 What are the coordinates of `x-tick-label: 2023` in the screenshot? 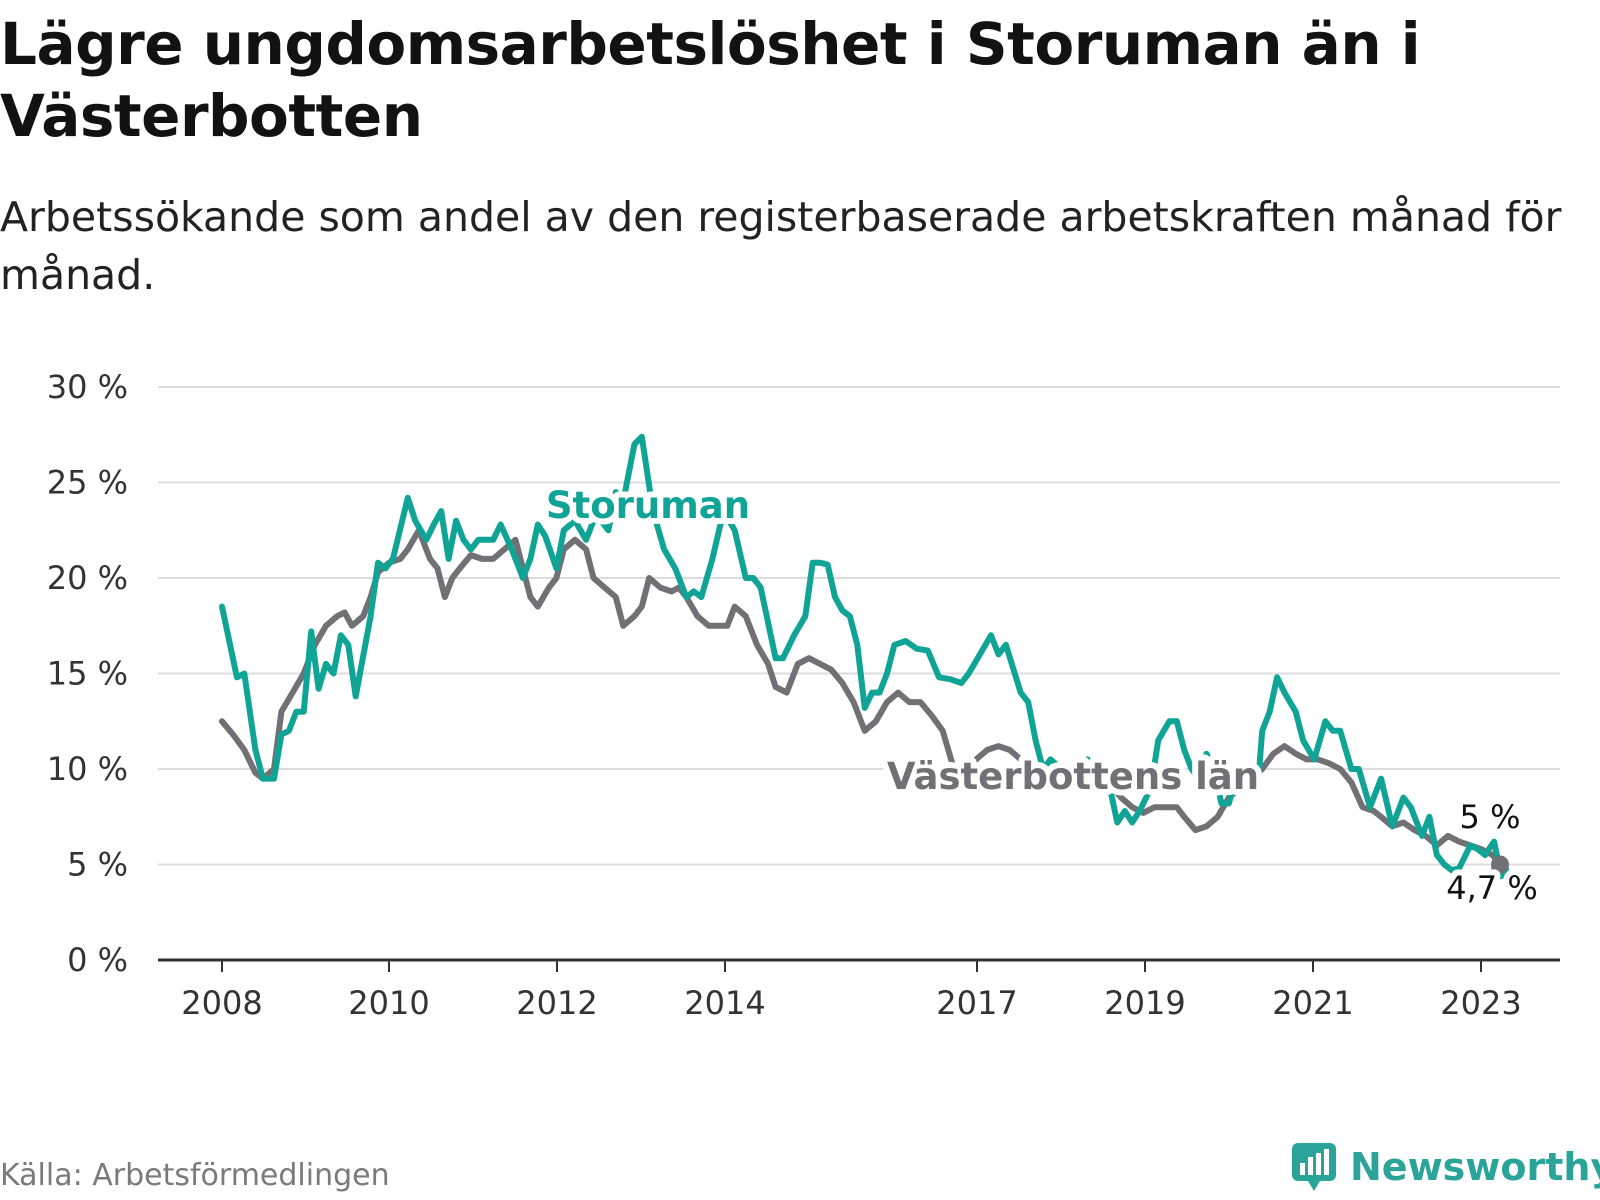 It's located at (1480, 1003).